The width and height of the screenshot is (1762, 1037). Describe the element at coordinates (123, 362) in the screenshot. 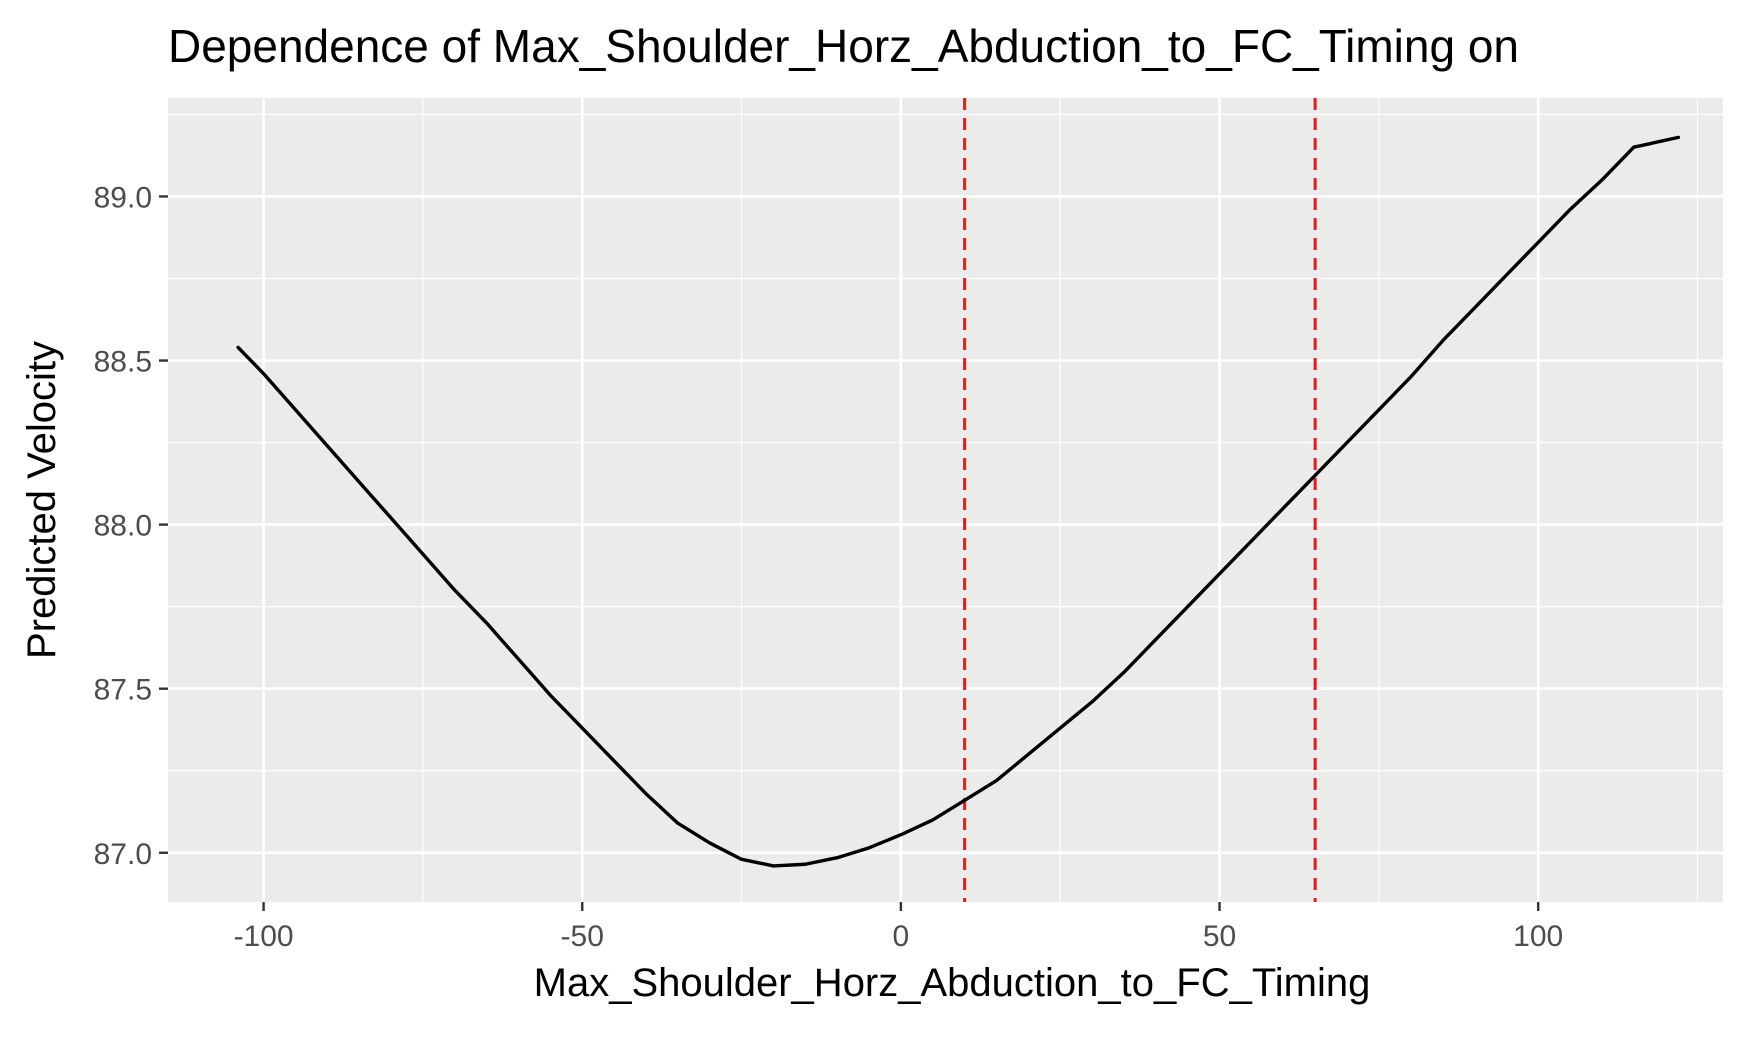

I see `y-tick-label: 88.5` at that location.